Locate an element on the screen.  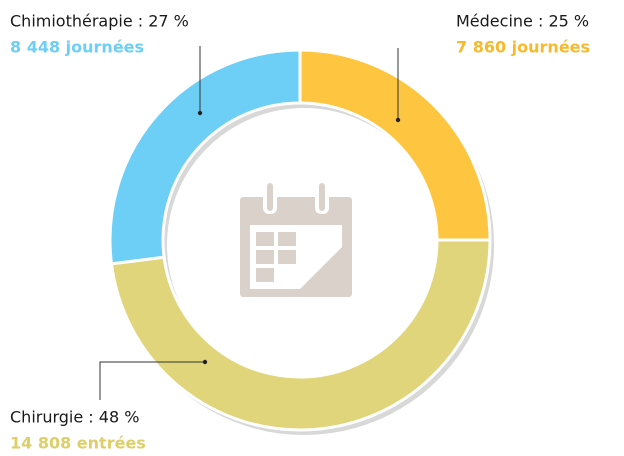
slice-label: Médecine : 25 % is located at coordinates (522, 21).